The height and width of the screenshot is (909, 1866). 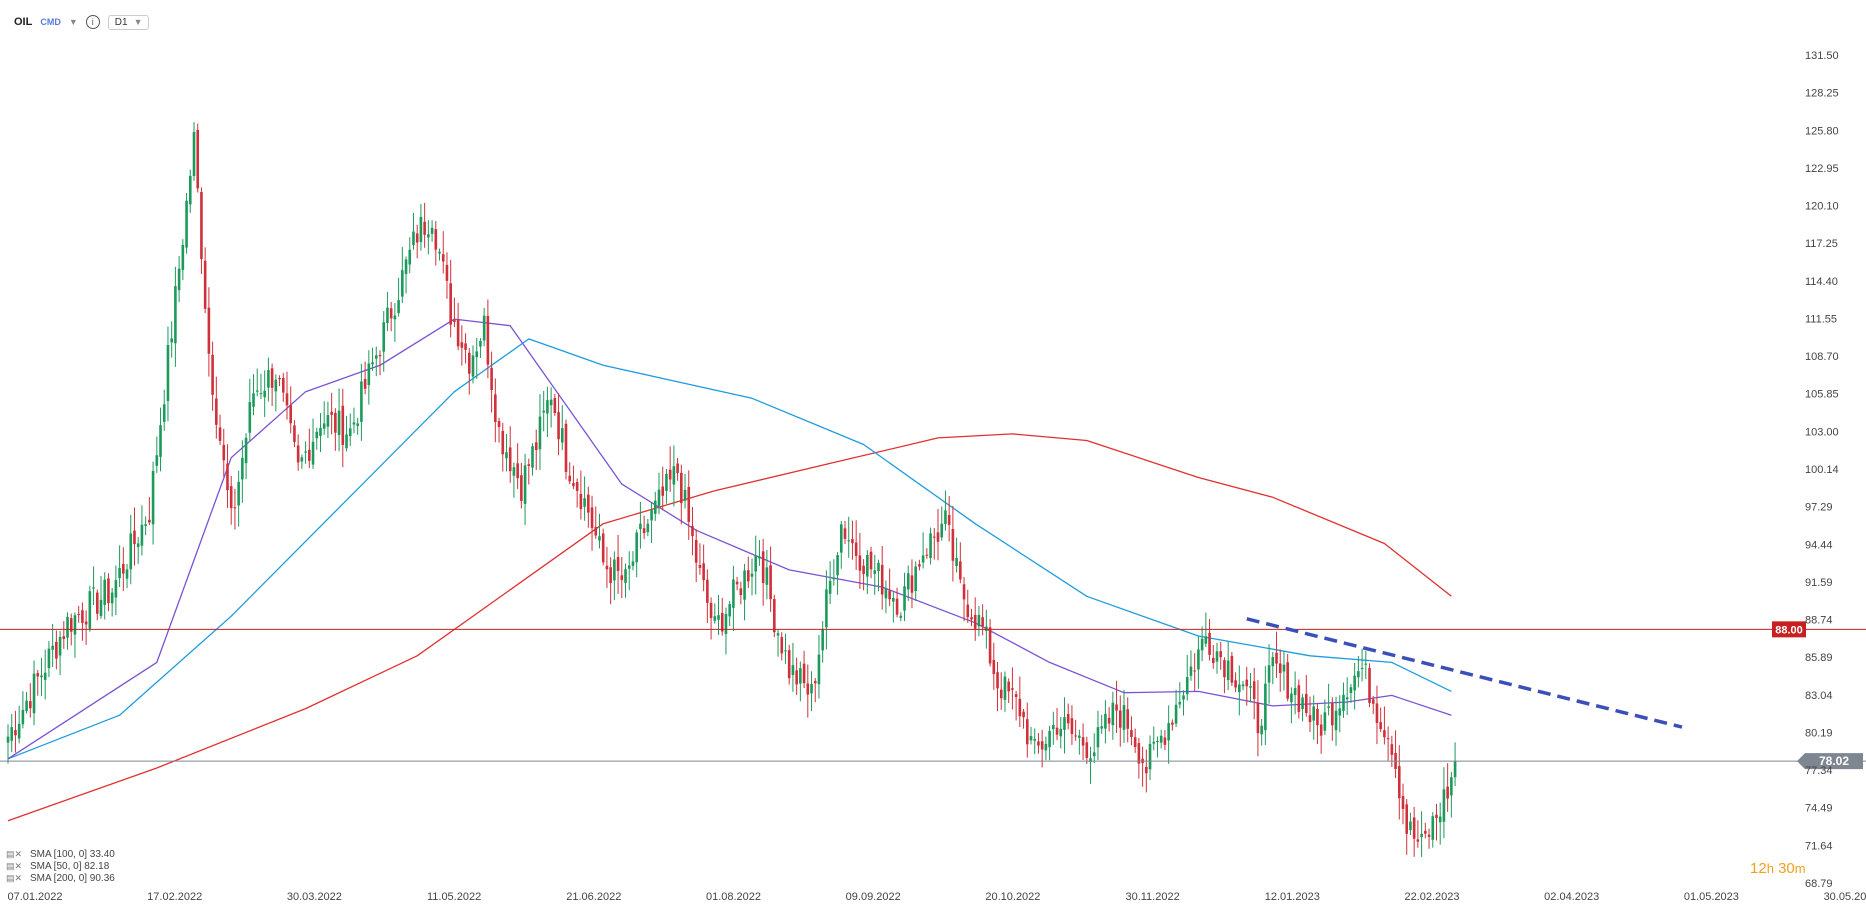 What do you see at coordinates (60, 866) in the screenshot?
I see `legend-item-sma-50: ▤✕ SMA [50, 0] 82.18` at bounding box center [60, 866].